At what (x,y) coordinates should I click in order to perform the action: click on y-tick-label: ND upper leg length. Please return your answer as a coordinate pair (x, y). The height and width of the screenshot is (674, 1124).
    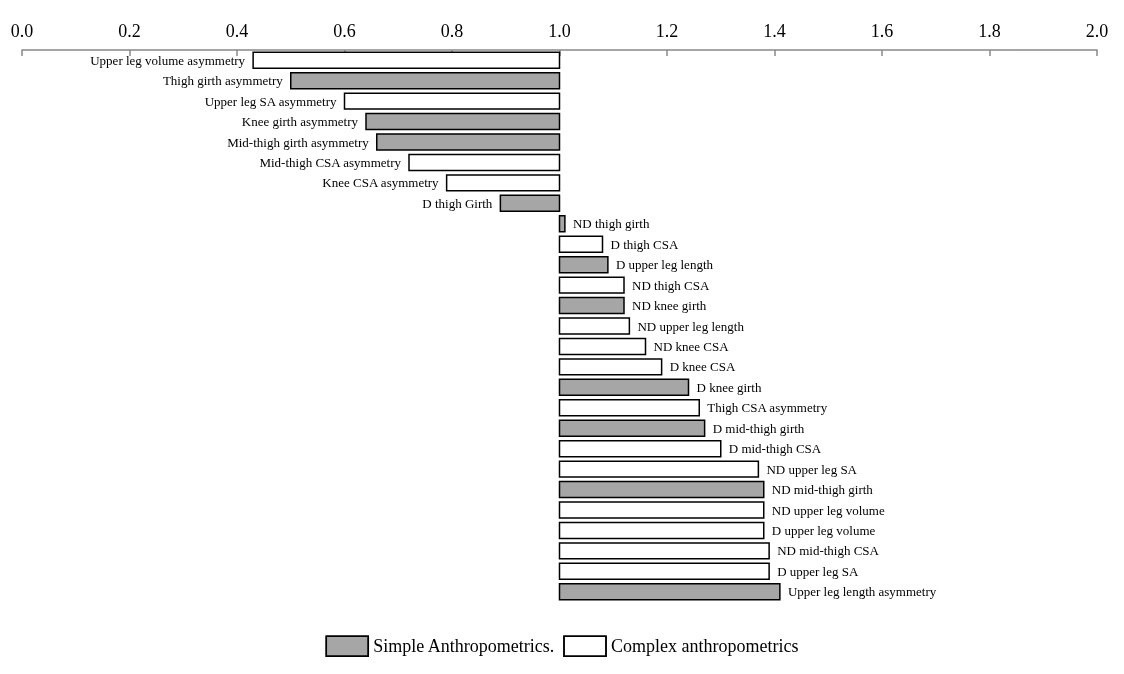
    Looking at the image, I should click on (691, 326).